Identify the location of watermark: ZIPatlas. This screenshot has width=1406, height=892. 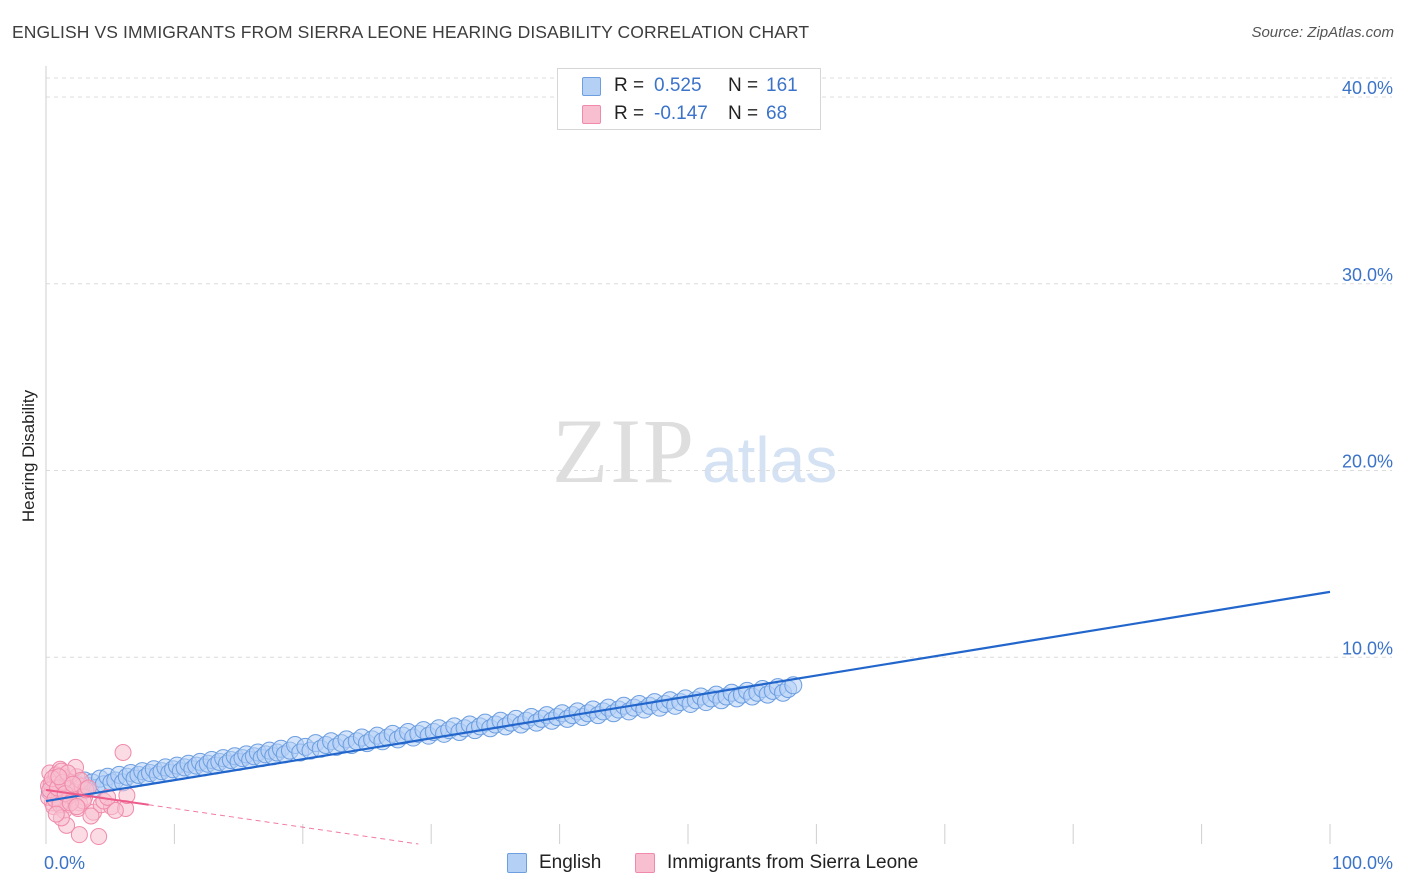
(694, 451).